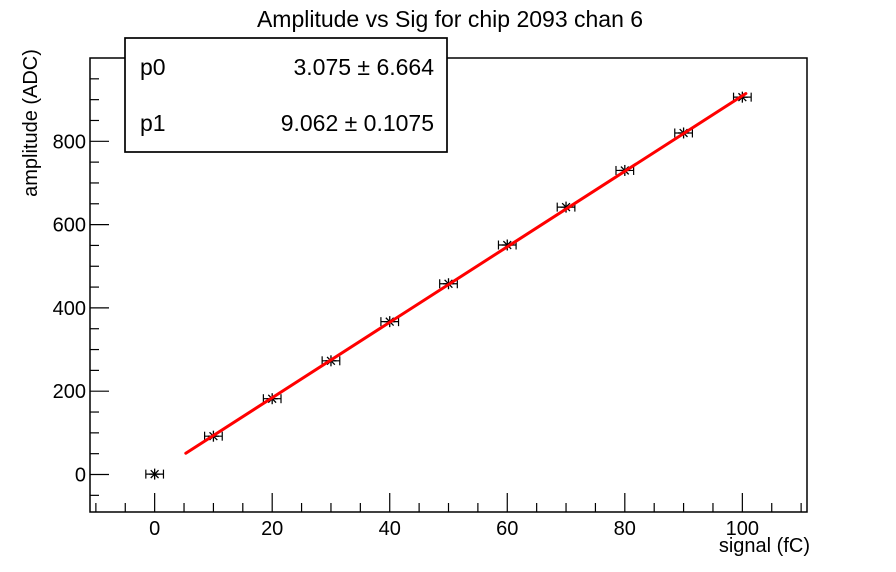 This screenshot has width=896, height=572. Describe the element at coordinates (69, 142) in the screenshot. I see `y-axis-tick-label: 800` at that location.